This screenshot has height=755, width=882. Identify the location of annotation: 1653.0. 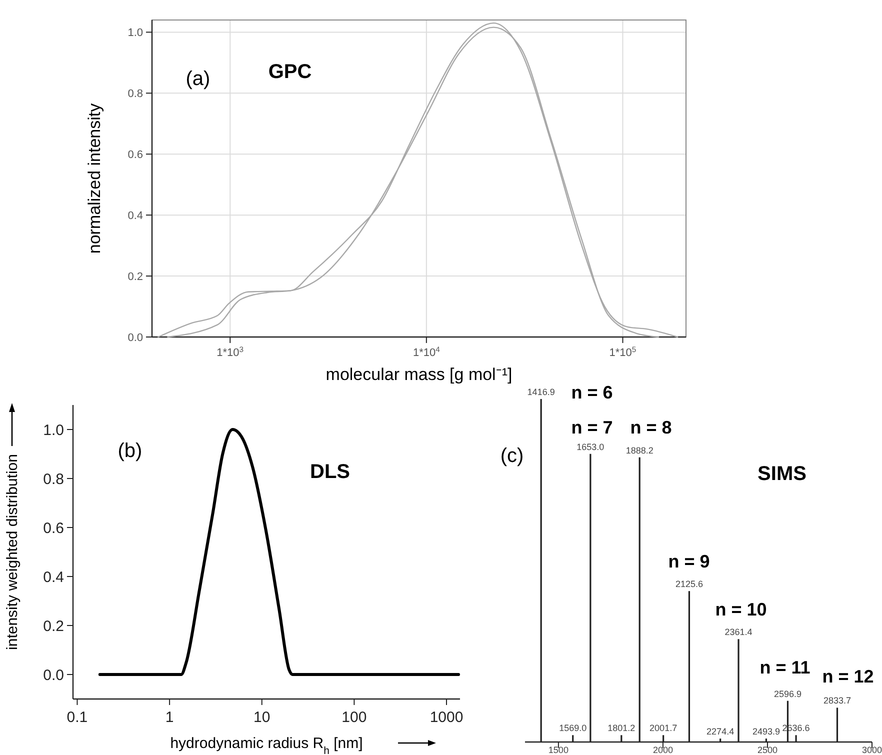
(590, 447).